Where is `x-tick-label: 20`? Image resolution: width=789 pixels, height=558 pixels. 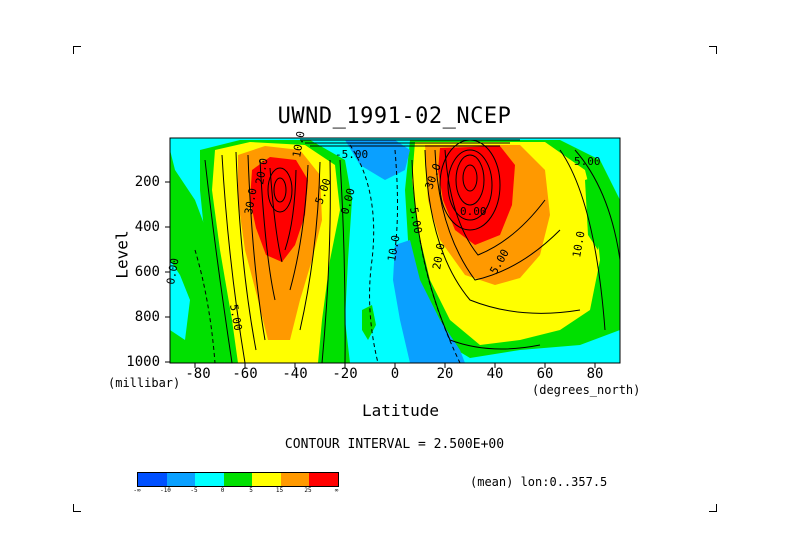
x-tick-label: 20 is located at coordinates (445, 374).